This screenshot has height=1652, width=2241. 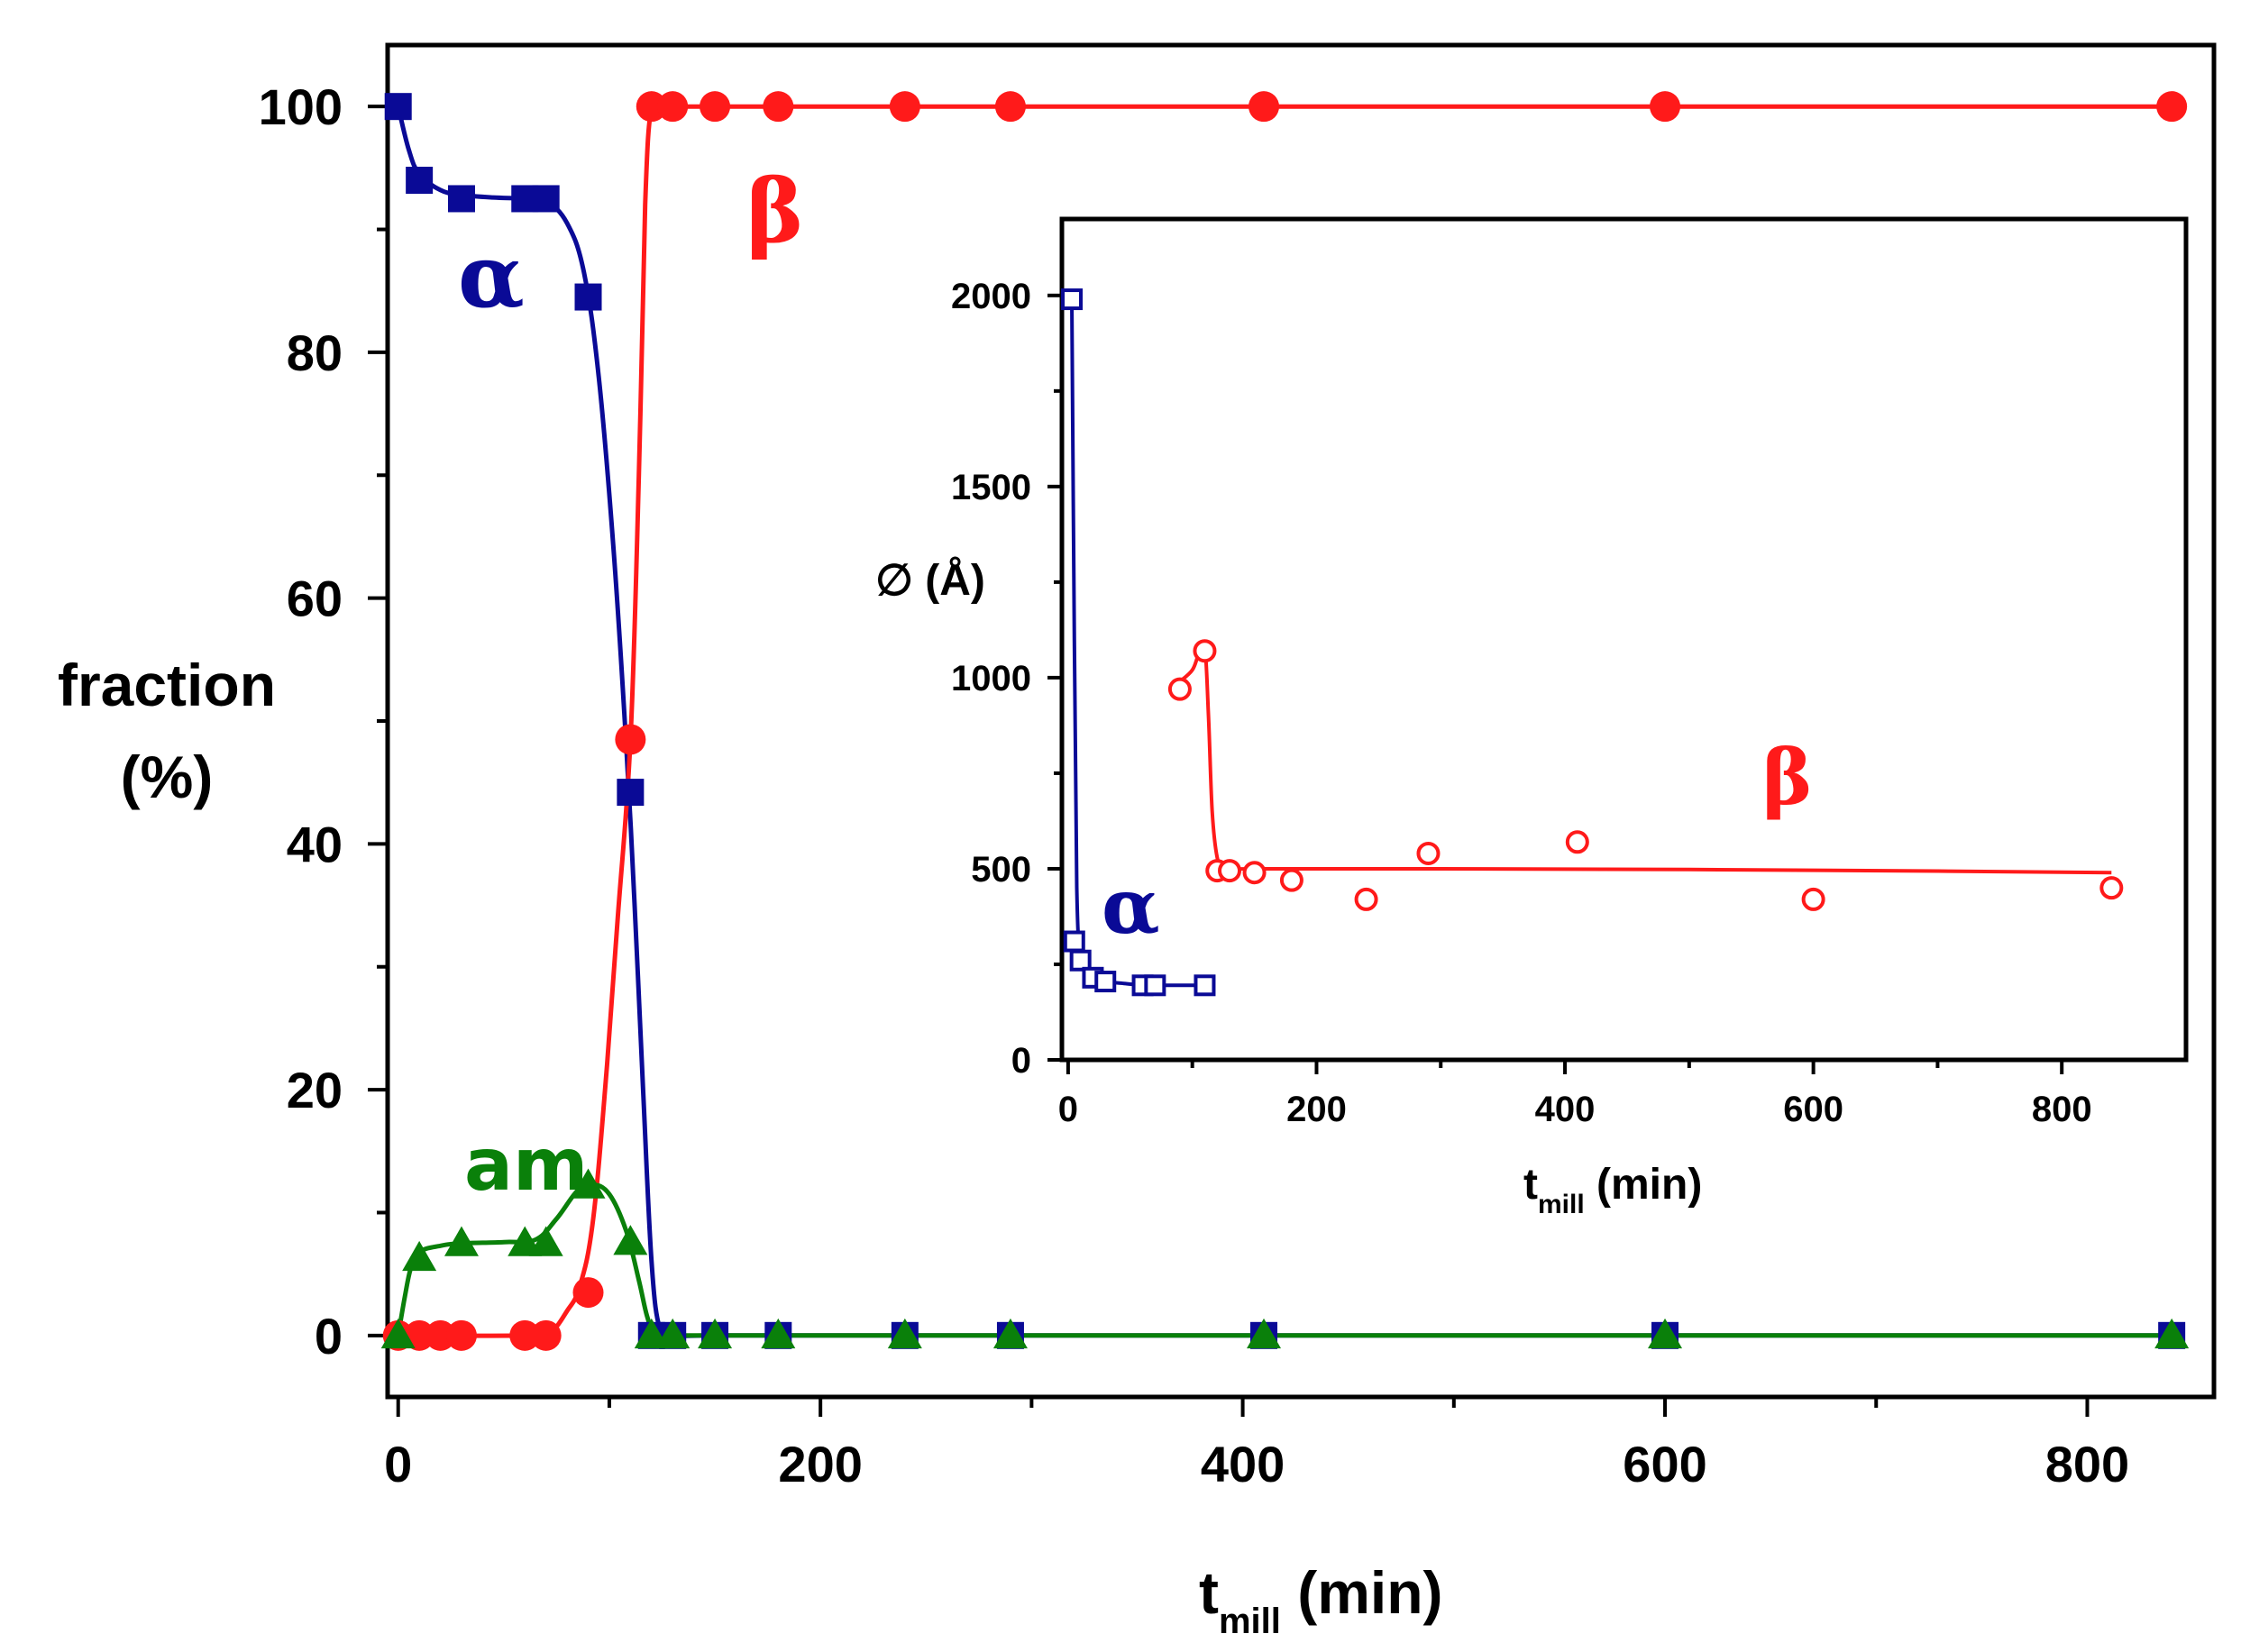 I want to click on main-x-tick-label: 0, so click(x=398, y=1464).